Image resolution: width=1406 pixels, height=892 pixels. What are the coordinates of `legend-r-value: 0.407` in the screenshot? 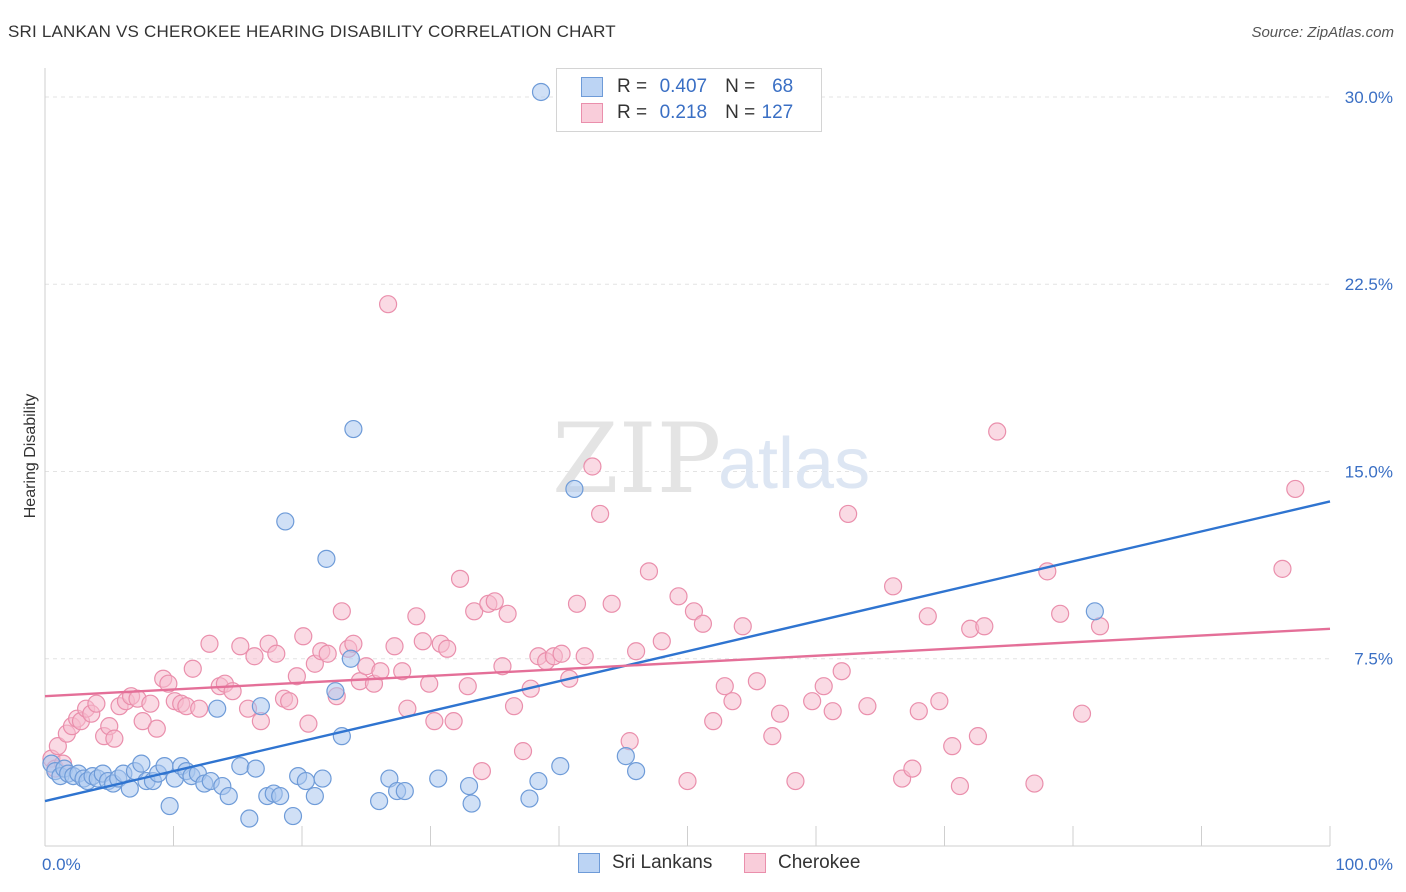 It's located at (683, 86).